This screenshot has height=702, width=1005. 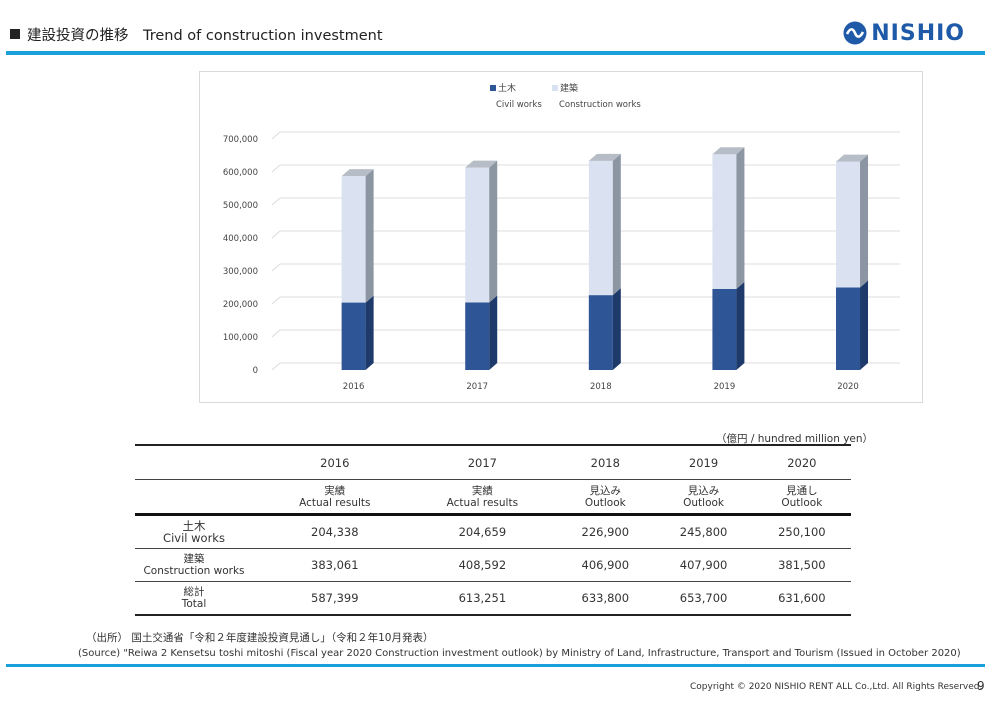 What do you see at coordinates (15, 34) in the screenshot?
I see `square-bullet-icon` at bounding box center [15, 34].